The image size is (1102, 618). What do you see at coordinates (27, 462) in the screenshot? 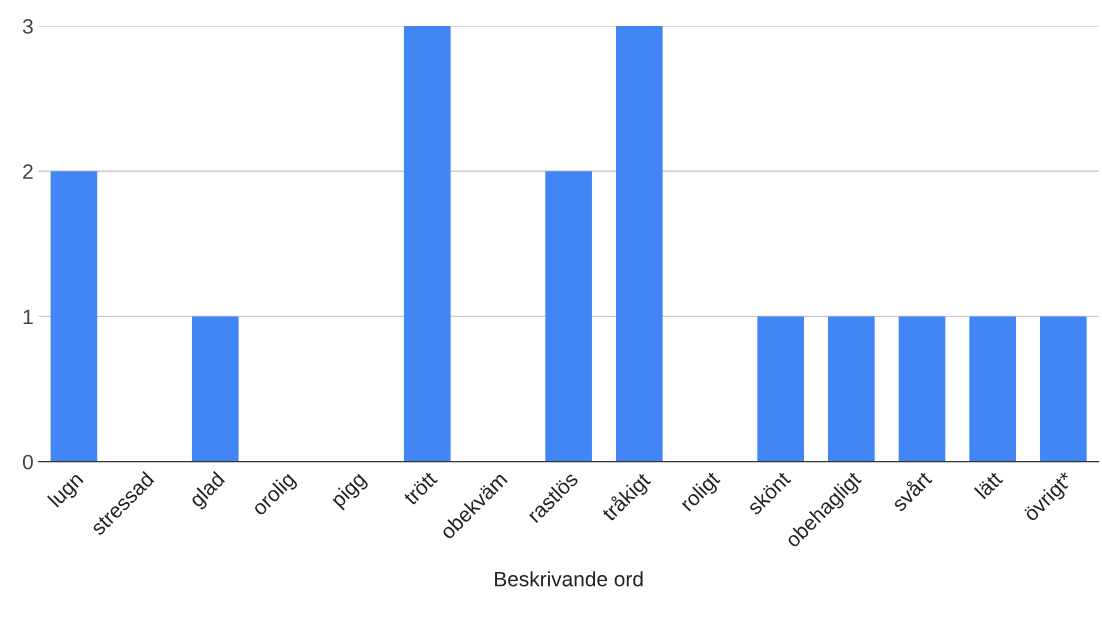
I see `y-tick-label: 0` at bounding box center [27, 462].